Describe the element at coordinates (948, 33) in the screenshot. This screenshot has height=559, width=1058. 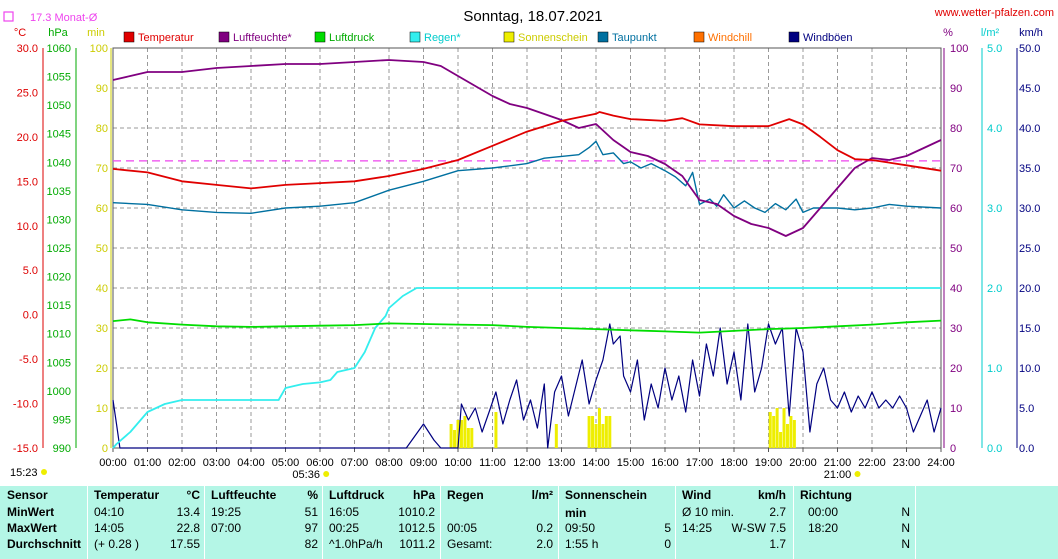
I see `axis-unit-pct: %` at that location.